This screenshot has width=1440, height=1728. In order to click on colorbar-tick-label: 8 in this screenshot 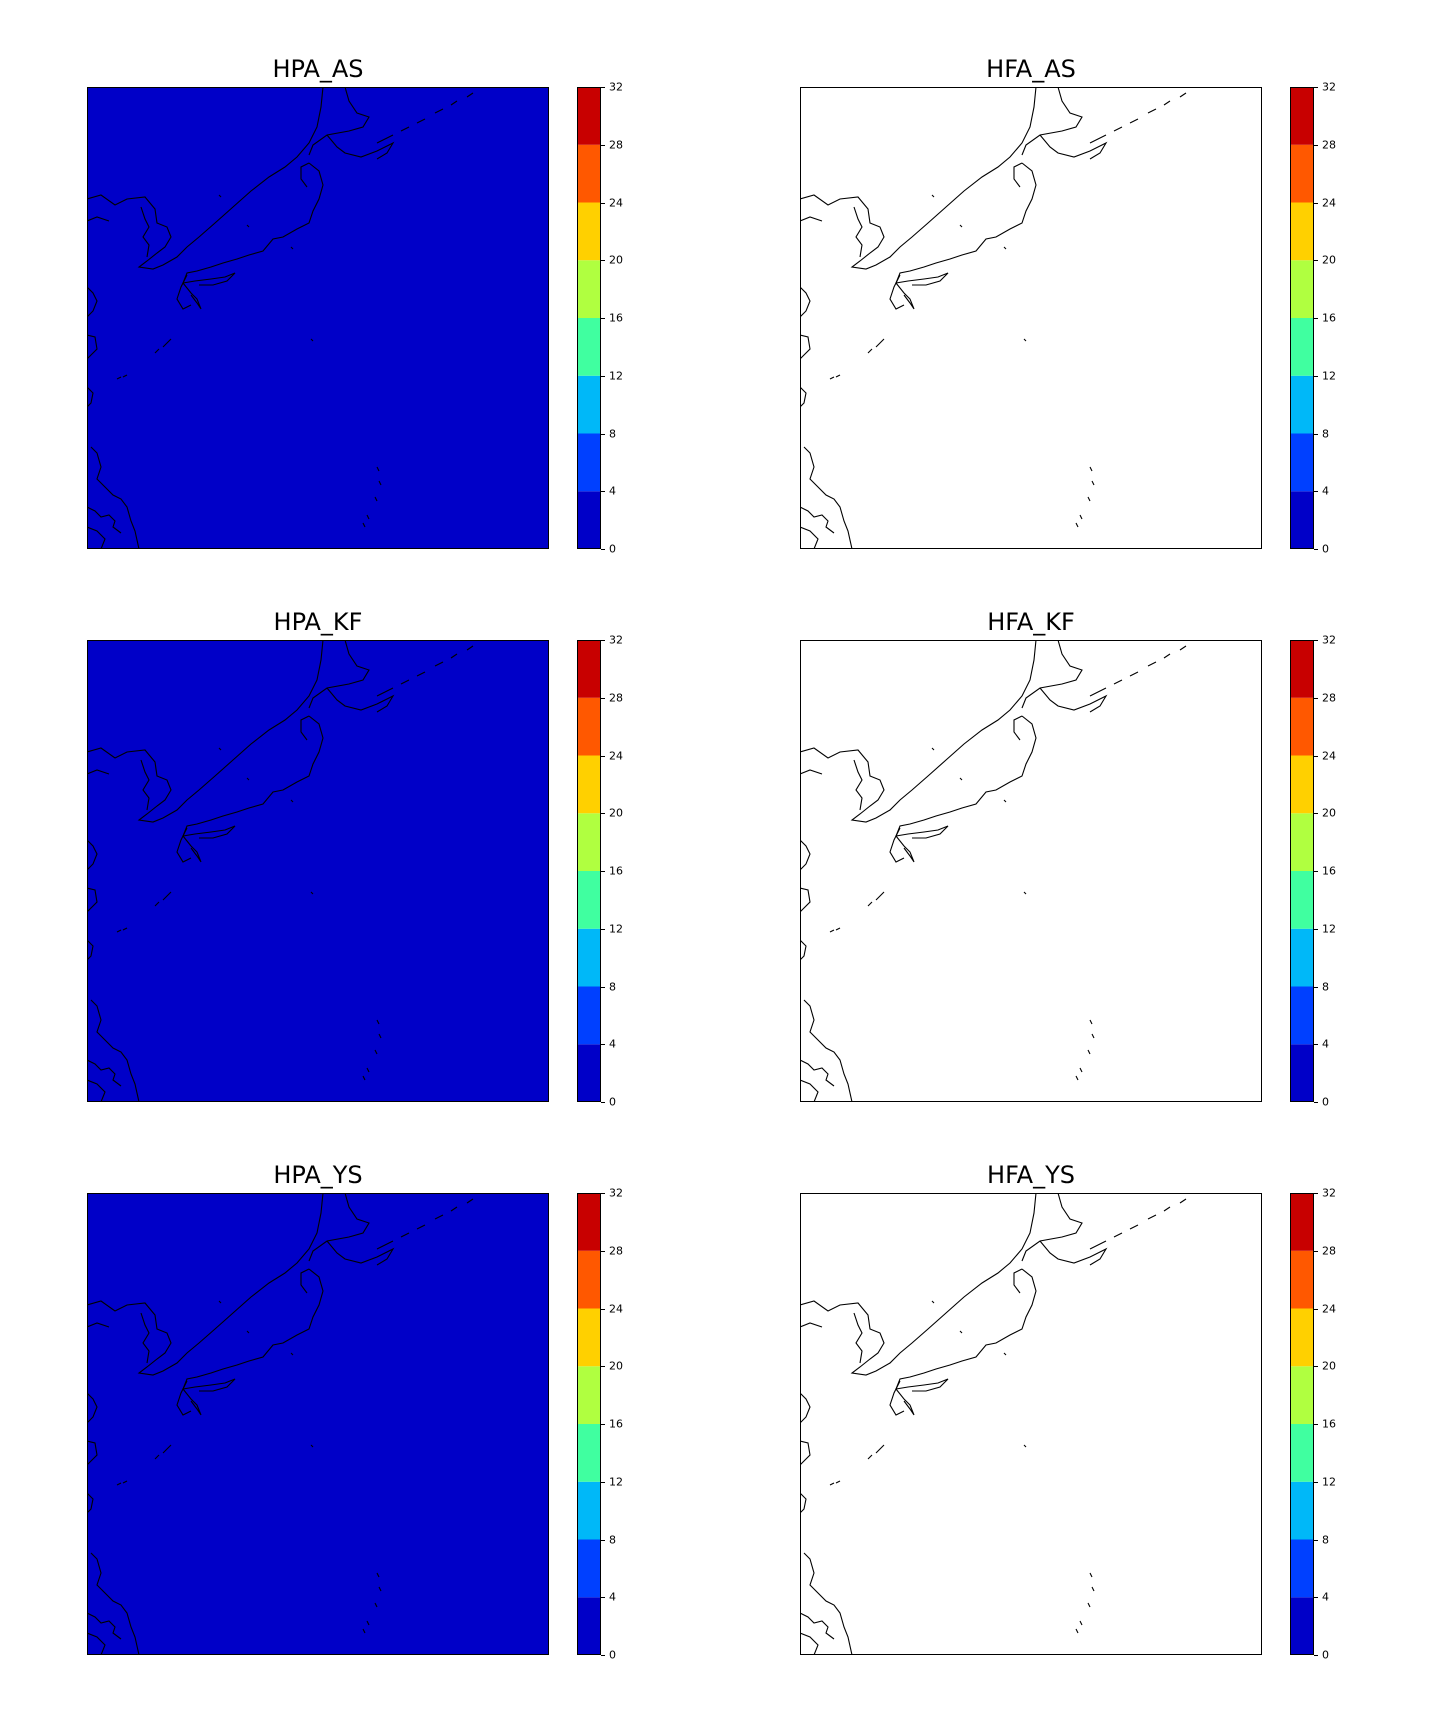, I will do `click(1325, 1539)`.